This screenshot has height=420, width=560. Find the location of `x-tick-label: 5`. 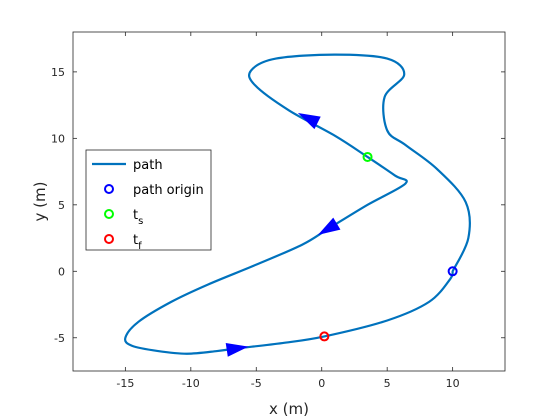

x-tick-label: 5 is located at coordinates (387, 383).